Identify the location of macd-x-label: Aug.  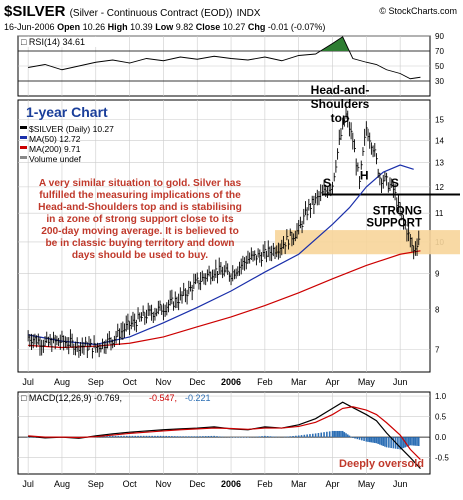
(62, 484).